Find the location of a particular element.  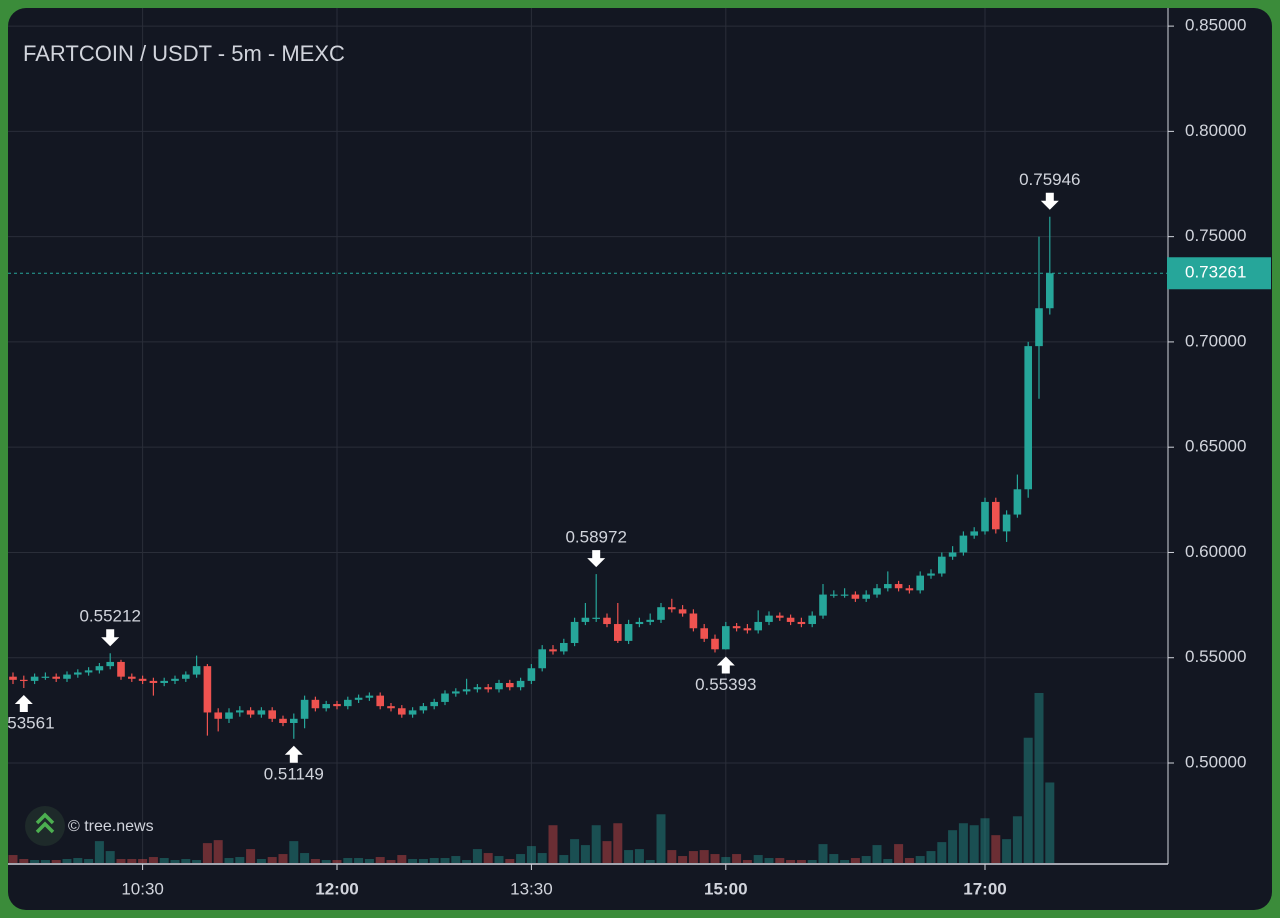

y-tick-label: 0.50000 is located at coordinates (1215, 761).